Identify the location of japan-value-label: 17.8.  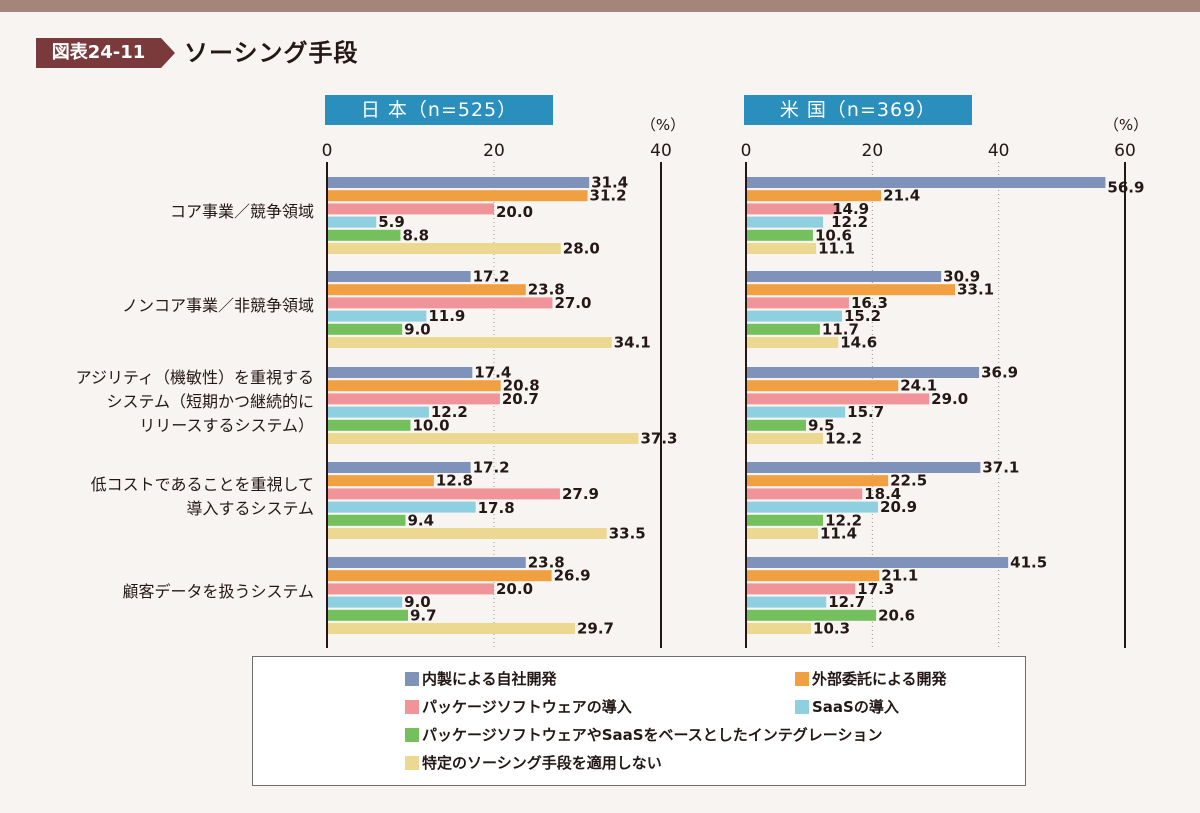
(496, 508).